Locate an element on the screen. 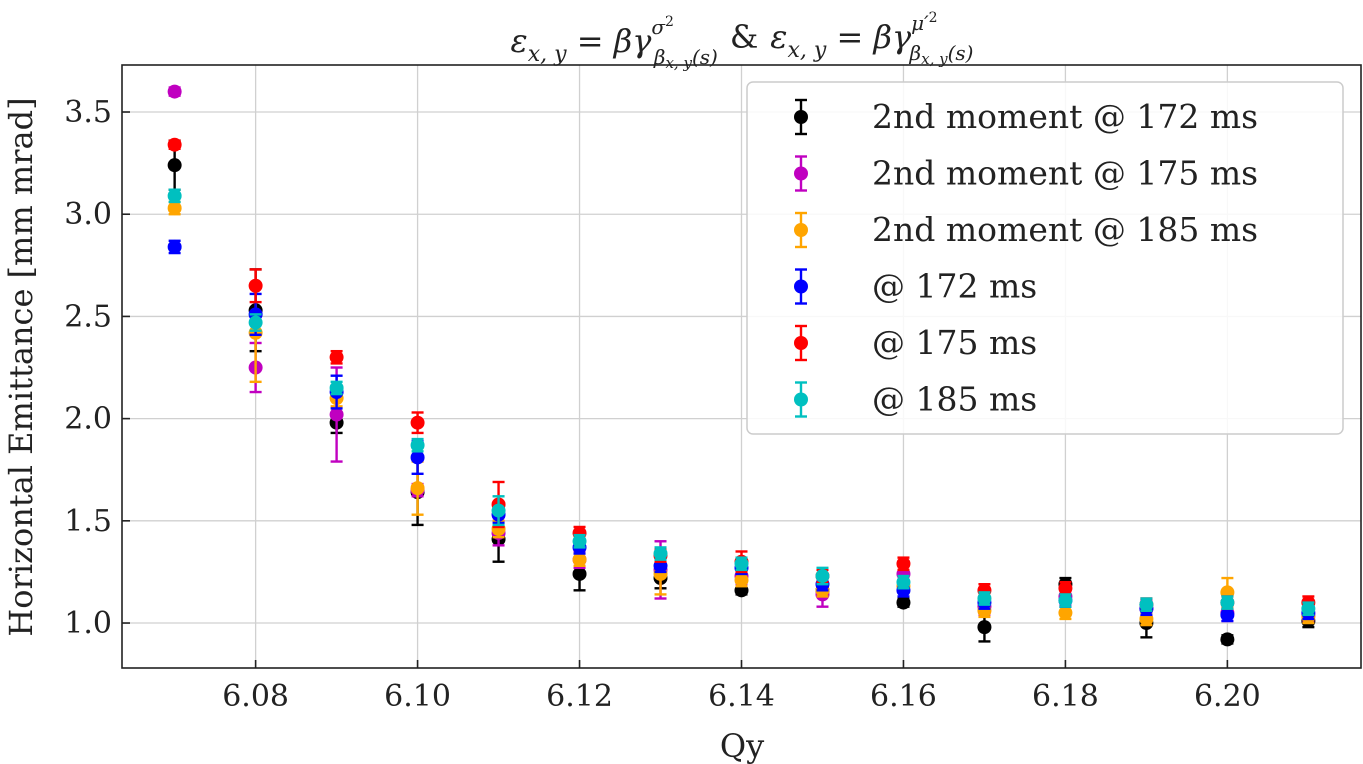  legend-entry: @ 172 ms is located at coordinates (915, 286).